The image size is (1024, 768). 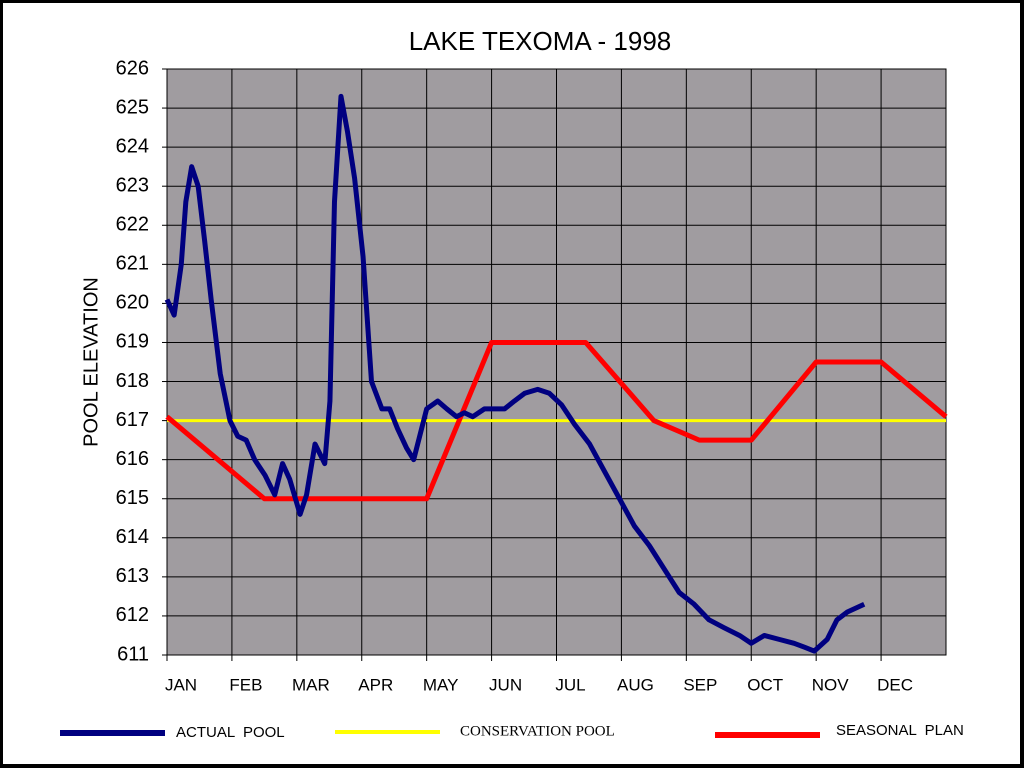 I want to click on y-tick-label: 611, so click(x=133, y=654).